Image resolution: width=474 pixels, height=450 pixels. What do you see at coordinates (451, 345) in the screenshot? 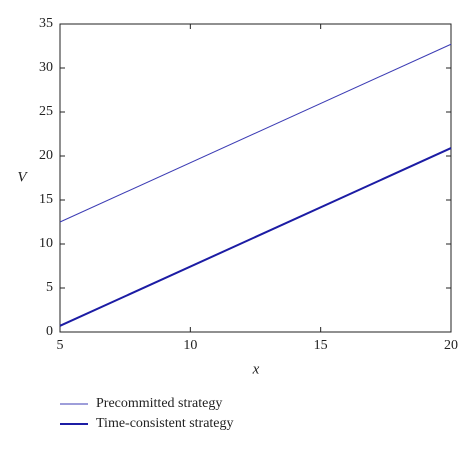
I see `x-tick-label: 20` at bounding box center [451, 345].